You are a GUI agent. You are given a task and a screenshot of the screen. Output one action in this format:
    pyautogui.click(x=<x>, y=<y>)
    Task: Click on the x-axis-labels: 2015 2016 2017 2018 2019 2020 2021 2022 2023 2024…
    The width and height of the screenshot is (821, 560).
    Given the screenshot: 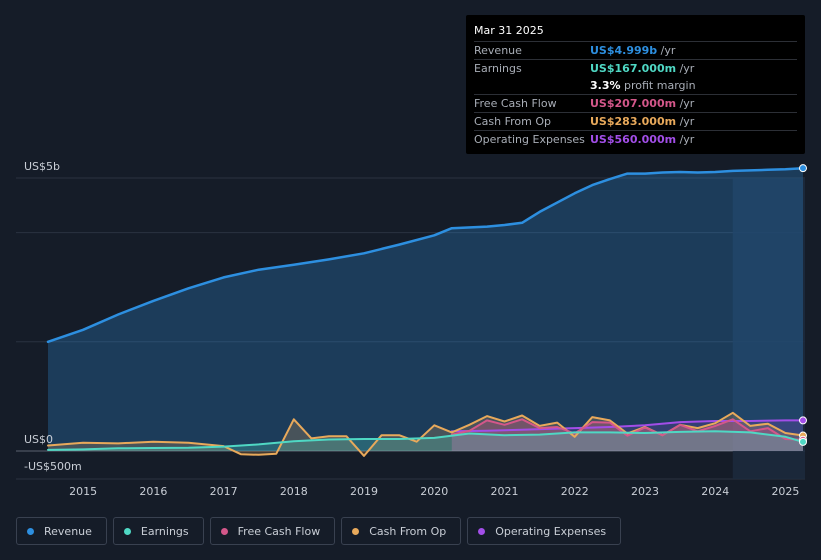 What is the action you would take?
    pyautogui.click(x=434, y=491)
    